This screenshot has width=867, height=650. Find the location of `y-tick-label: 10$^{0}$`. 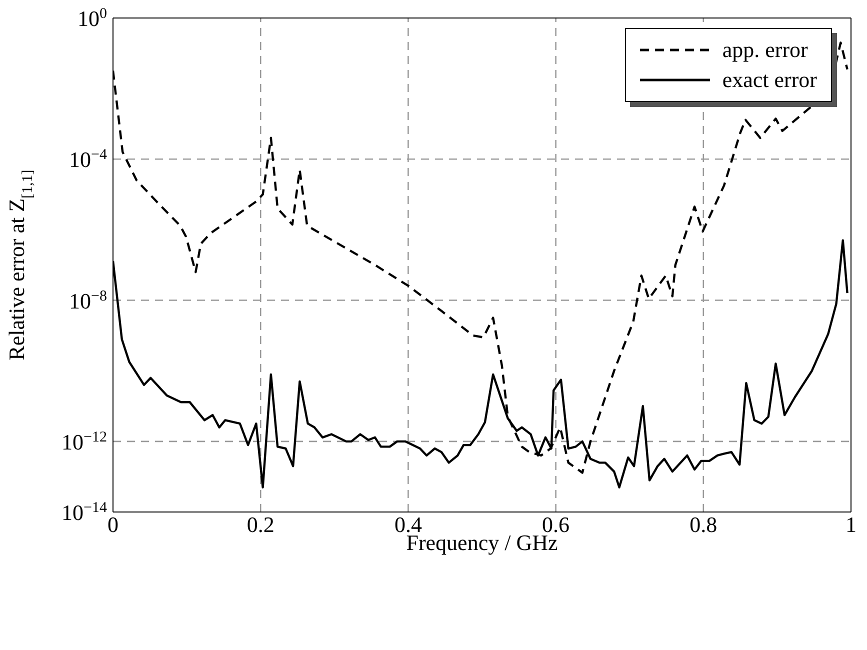

y-tick-label: 10$^{0}$ is located at coordinates (92, 18).